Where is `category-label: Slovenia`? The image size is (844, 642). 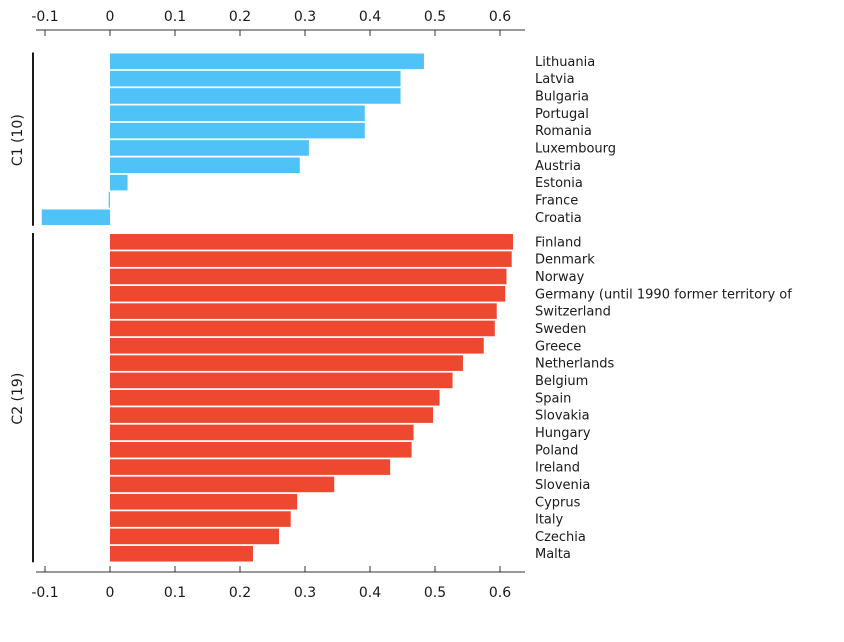
category-label: Slovenia is located at coordinates (562, 485).